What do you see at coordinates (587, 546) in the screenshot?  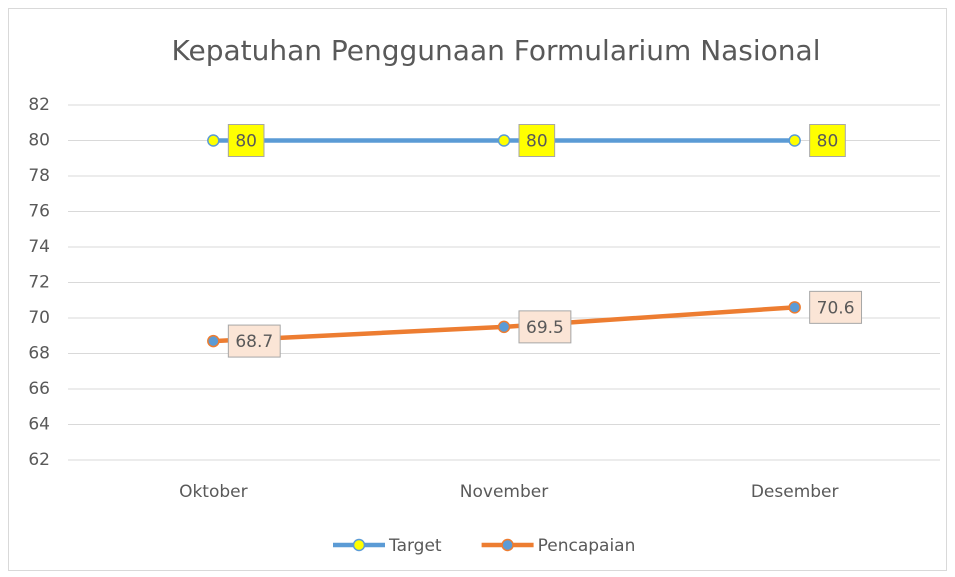 I see `legend-label: Pencapaian` at bounding box center [587, 546].